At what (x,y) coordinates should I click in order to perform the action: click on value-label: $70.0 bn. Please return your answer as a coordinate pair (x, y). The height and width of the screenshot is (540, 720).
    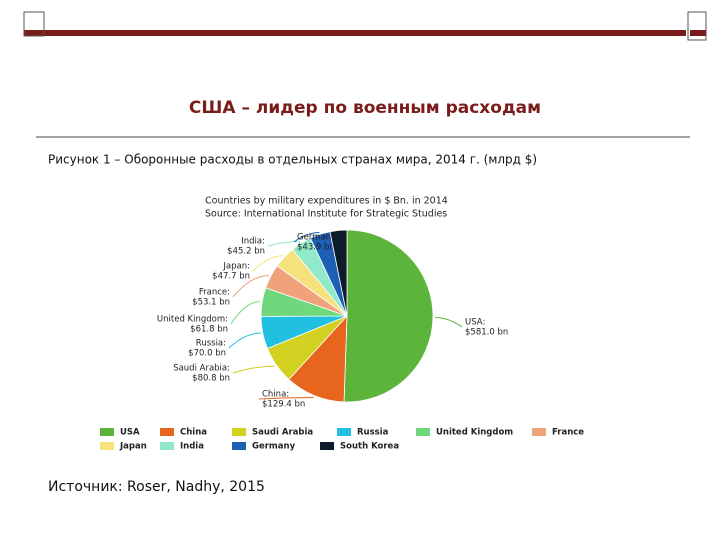
    Looking at the image, I should click on (207, 354).